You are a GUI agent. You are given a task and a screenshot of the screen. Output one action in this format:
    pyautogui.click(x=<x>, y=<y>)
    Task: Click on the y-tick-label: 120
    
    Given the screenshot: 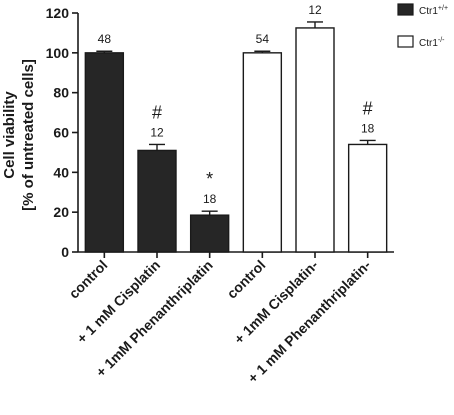 What is the action you would take?
    pyautogui.click(x=58, y=13)
    